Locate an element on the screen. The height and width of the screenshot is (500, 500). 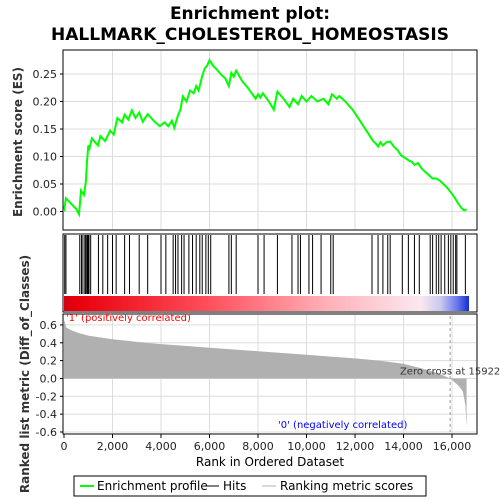
x-axis-label: Rank in Ordered Dataset is located at coordinates (270, 462).